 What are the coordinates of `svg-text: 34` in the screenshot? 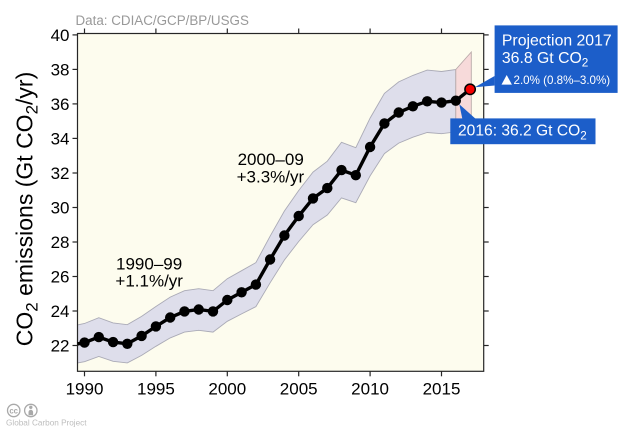 It's located at (60, 139).